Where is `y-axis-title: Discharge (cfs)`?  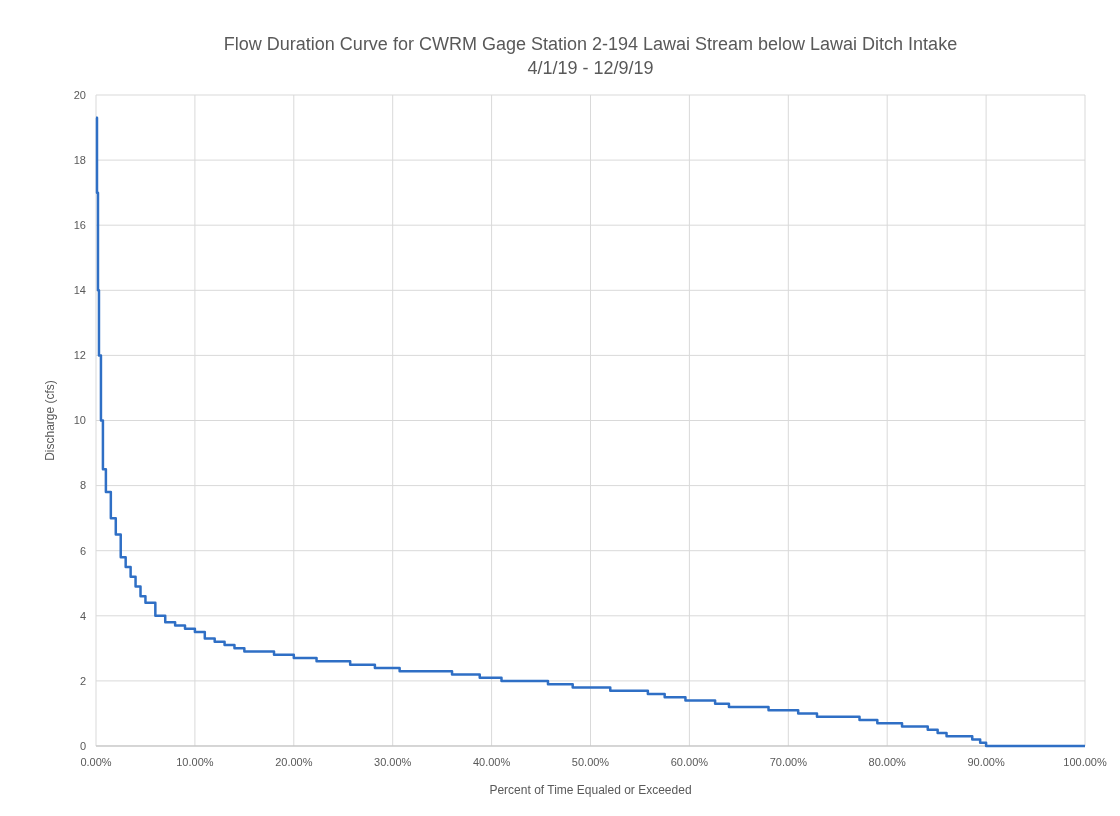
y-axis-title: Discharge (cfs) is located at coordinates (50, 420).